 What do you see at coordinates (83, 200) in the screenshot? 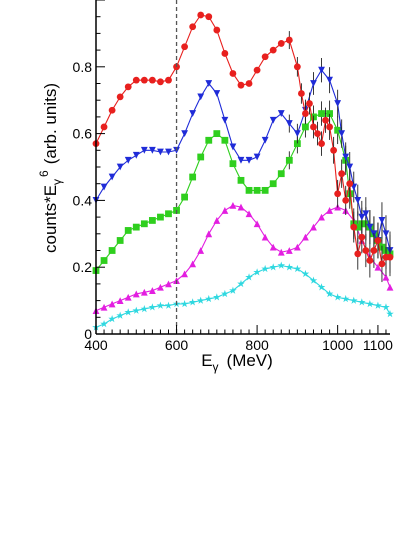
I see `y-tick-label: 0.4` at bounding box center [83, 200].